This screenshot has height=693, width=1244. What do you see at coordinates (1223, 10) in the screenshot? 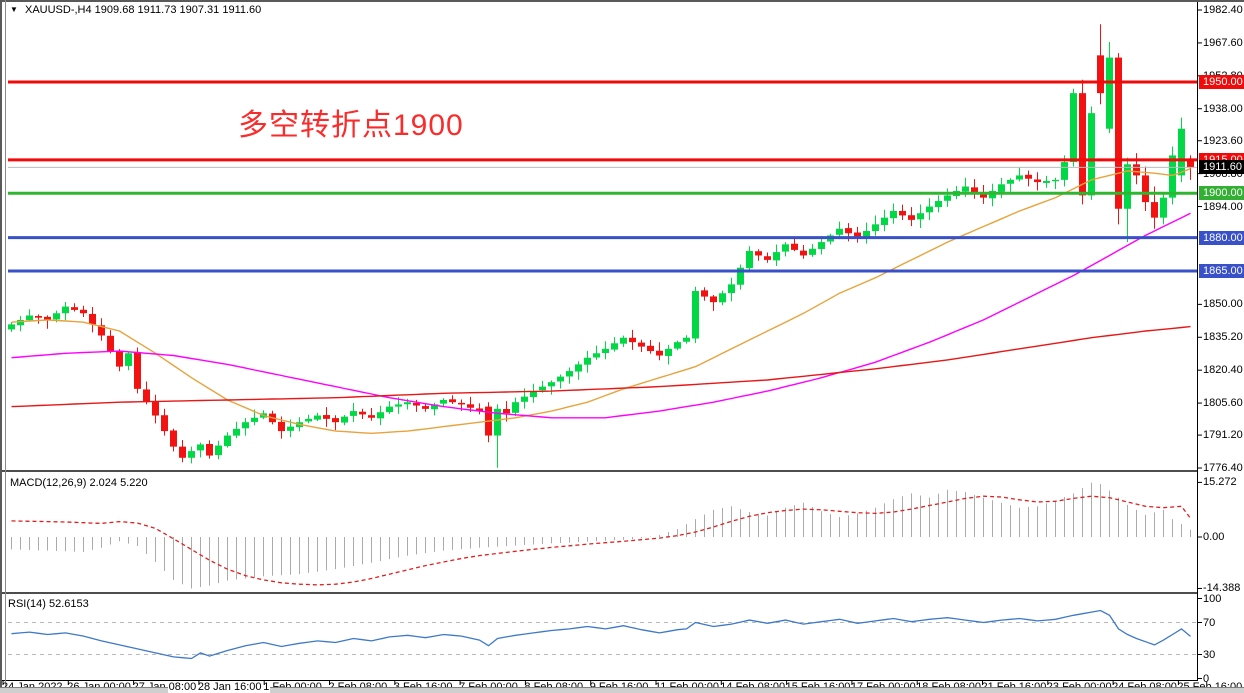
I see `price-tick-label: 1982.40` at bounding box center [1223, 10].